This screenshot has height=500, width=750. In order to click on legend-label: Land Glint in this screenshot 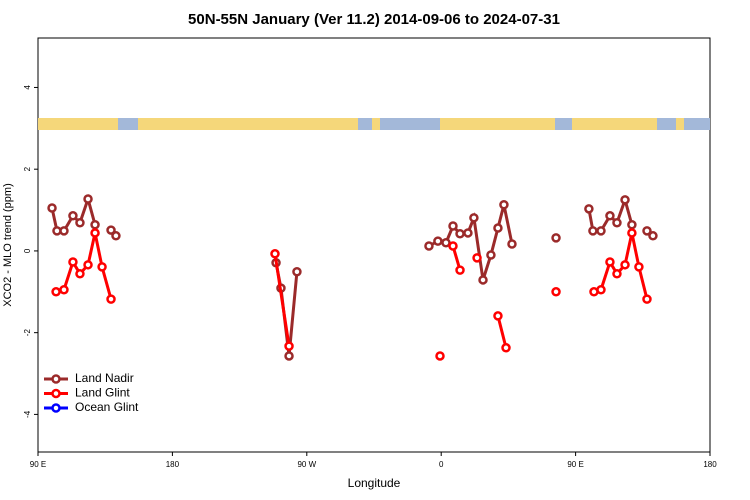, I will do `click(102, 393)`.